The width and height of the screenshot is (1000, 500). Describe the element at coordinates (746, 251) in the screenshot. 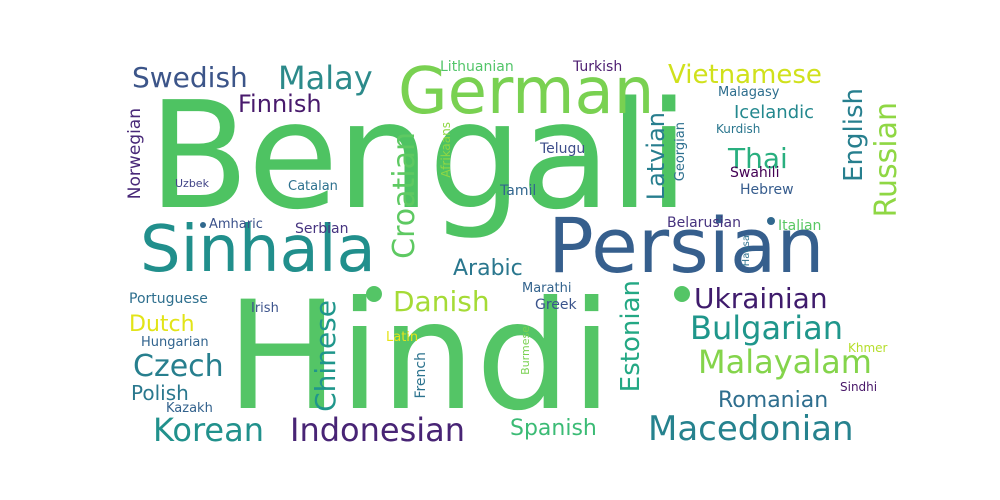

I see `word-hausa: Hausa` at that location.